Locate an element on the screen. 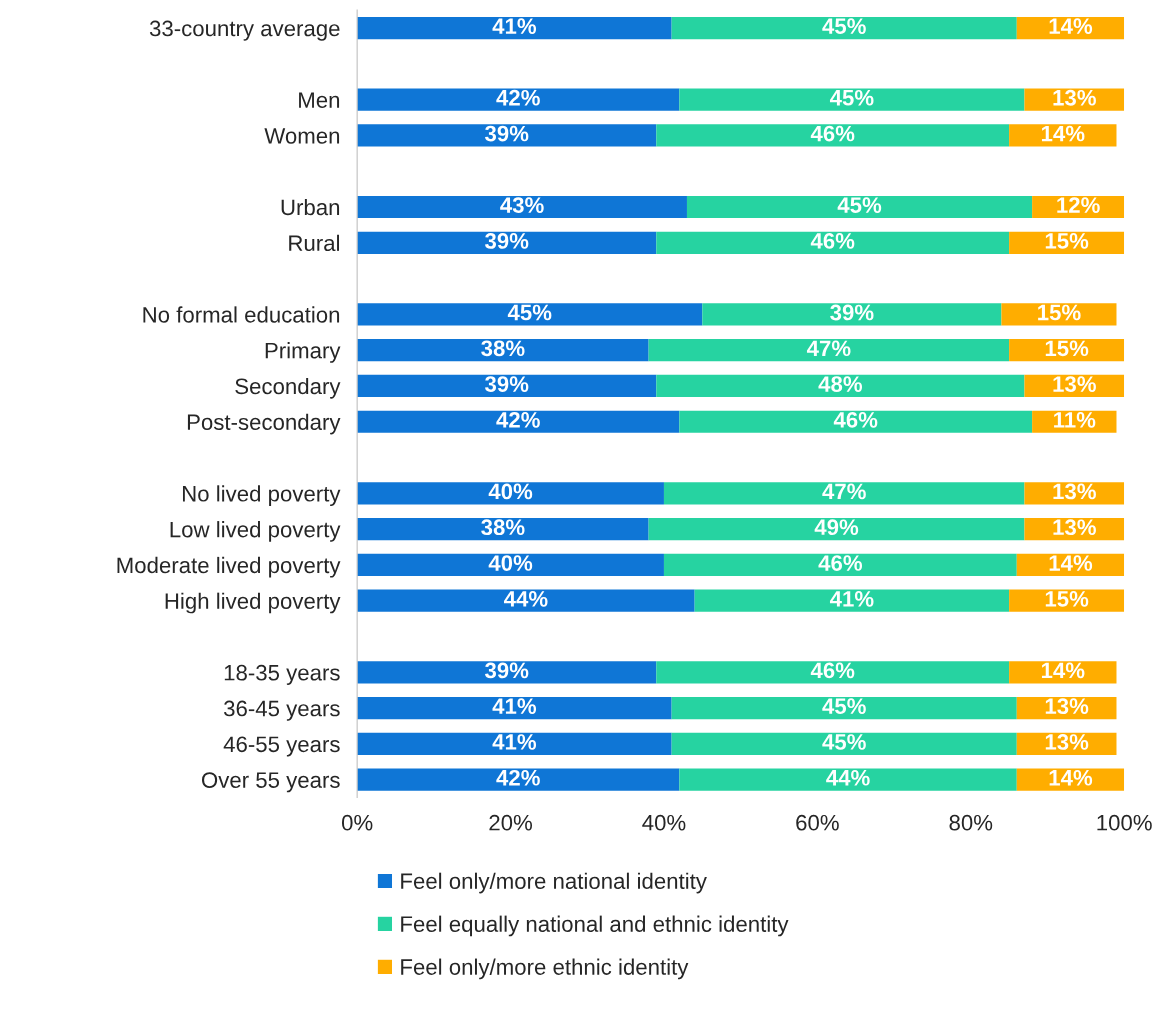 The height and width of the screenshot is (1016, 1171). y-tick-label: Secondary is located at coordinates (288, 388).